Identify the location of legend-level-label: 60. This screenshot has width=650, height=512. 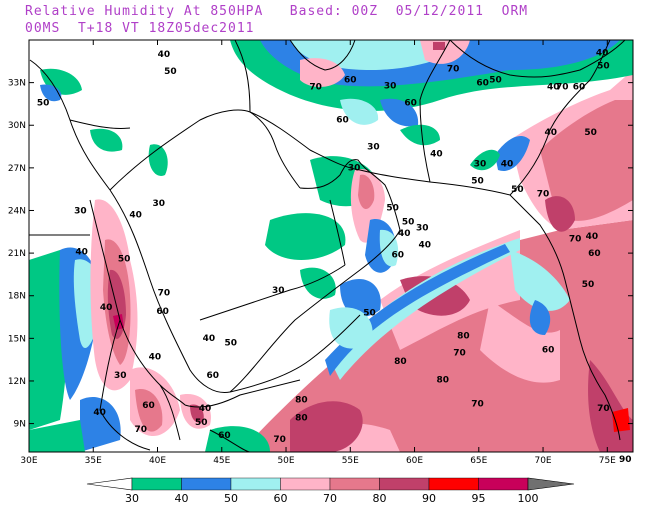
(281, 498).